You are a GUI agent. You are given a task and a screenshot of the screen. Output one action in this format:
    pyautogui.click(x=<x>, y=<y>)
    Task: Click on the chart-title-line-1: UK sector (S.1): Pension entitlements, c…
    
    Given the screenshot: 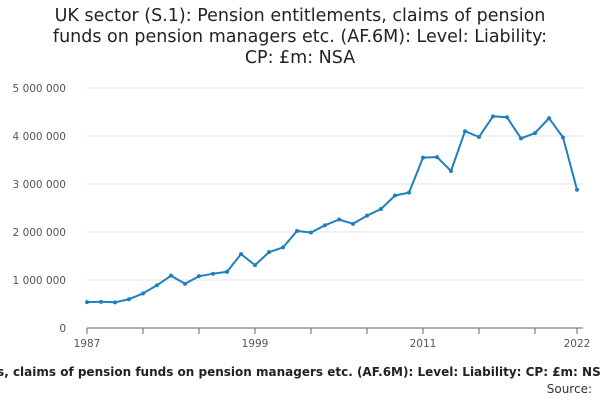 What is the action you would take?
    pyautogui.click(x=300, y=16)
    